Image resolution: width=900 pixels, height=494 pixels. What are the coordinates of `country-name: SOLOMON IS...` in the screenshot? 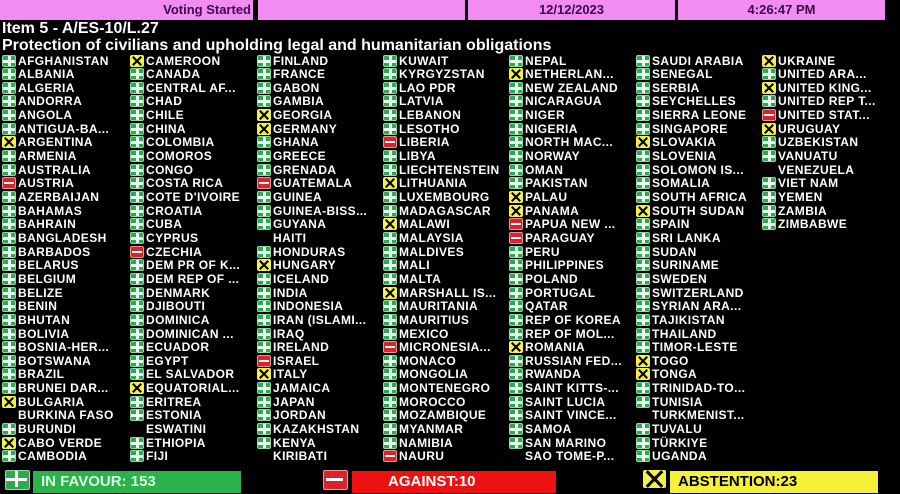 It's located at (698, 169).